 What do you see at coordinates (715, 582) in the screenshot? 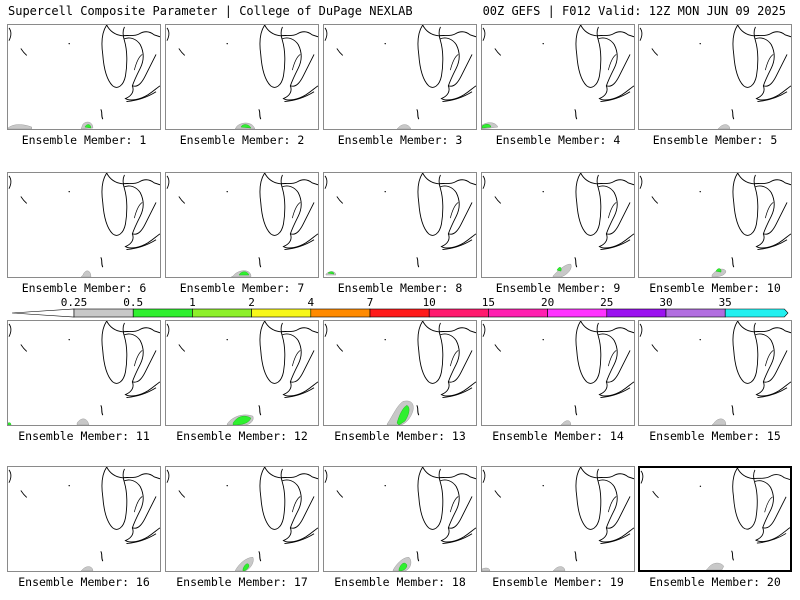
I see `member-label: Ensemble Member: 20` at bounding box center [715, 582].